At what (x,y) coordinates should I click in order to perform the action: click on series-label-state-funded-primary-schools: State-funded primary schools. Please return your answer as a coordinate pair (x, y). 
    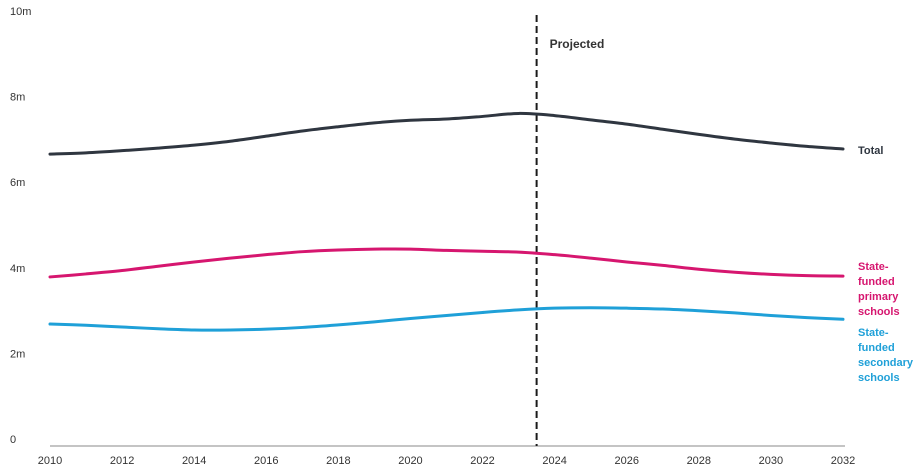
    Looking at the image, I should click on (879, 289).